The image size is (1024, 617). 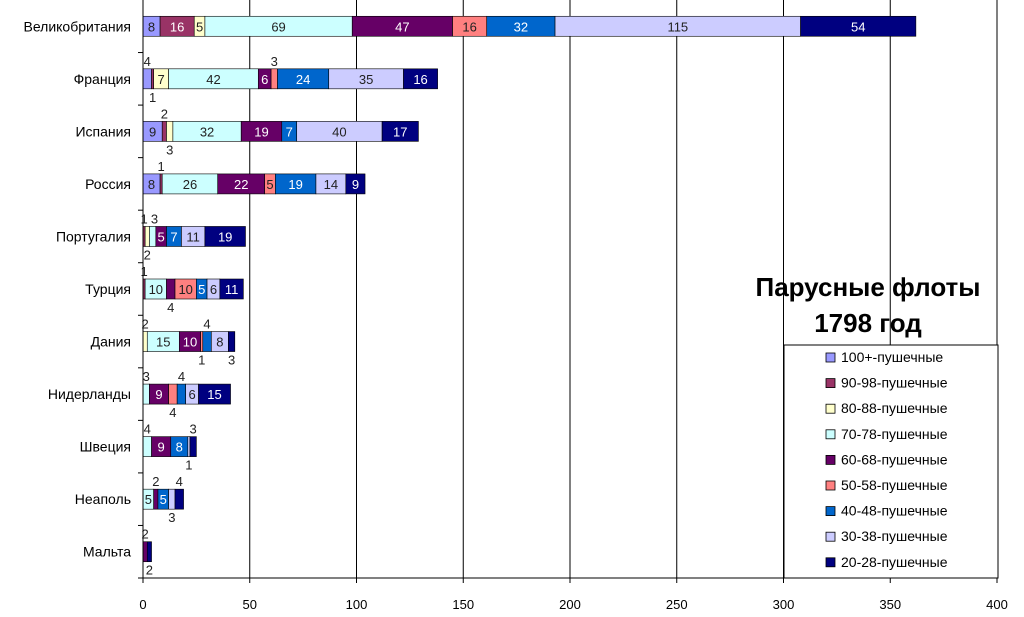 I want to click on data-label: 24, so click(x=303, y=79).